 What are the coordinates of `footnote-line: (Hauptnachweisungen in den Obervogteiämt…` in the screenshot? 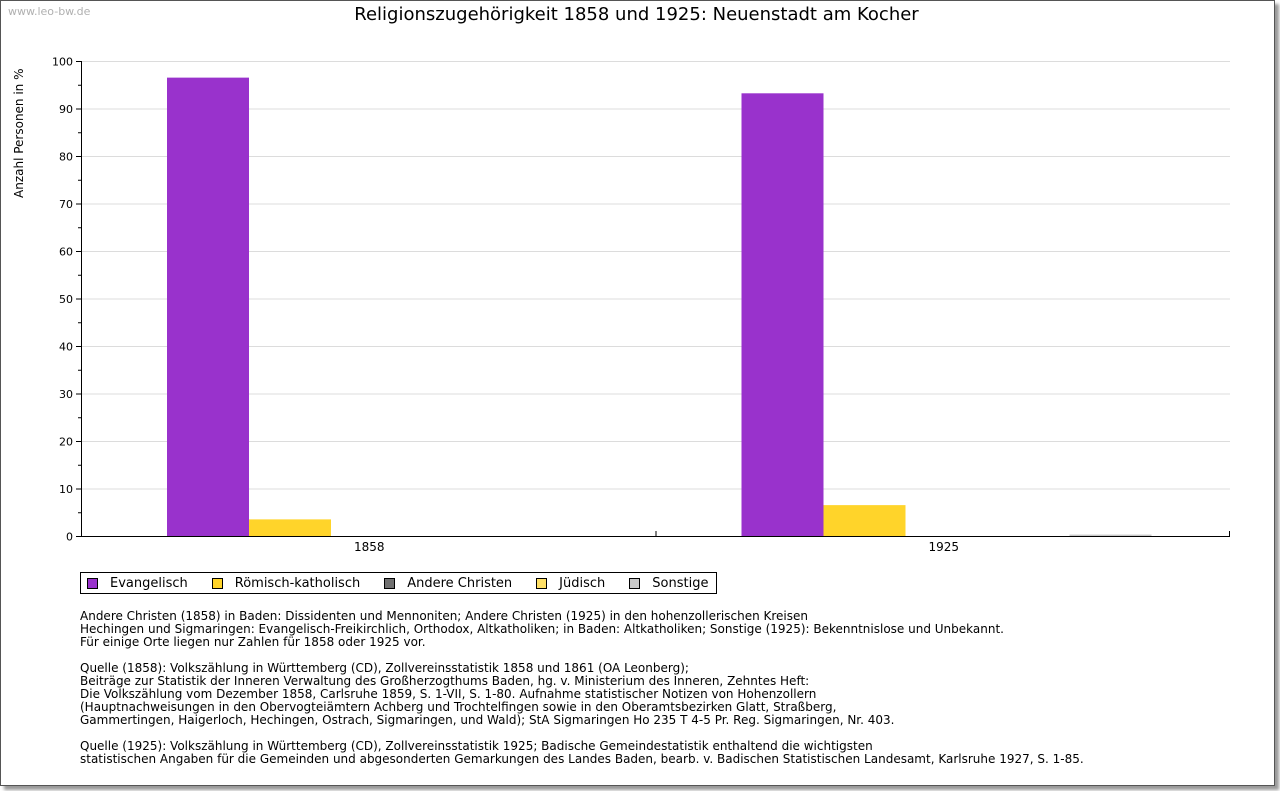 It's located at (458, 707).